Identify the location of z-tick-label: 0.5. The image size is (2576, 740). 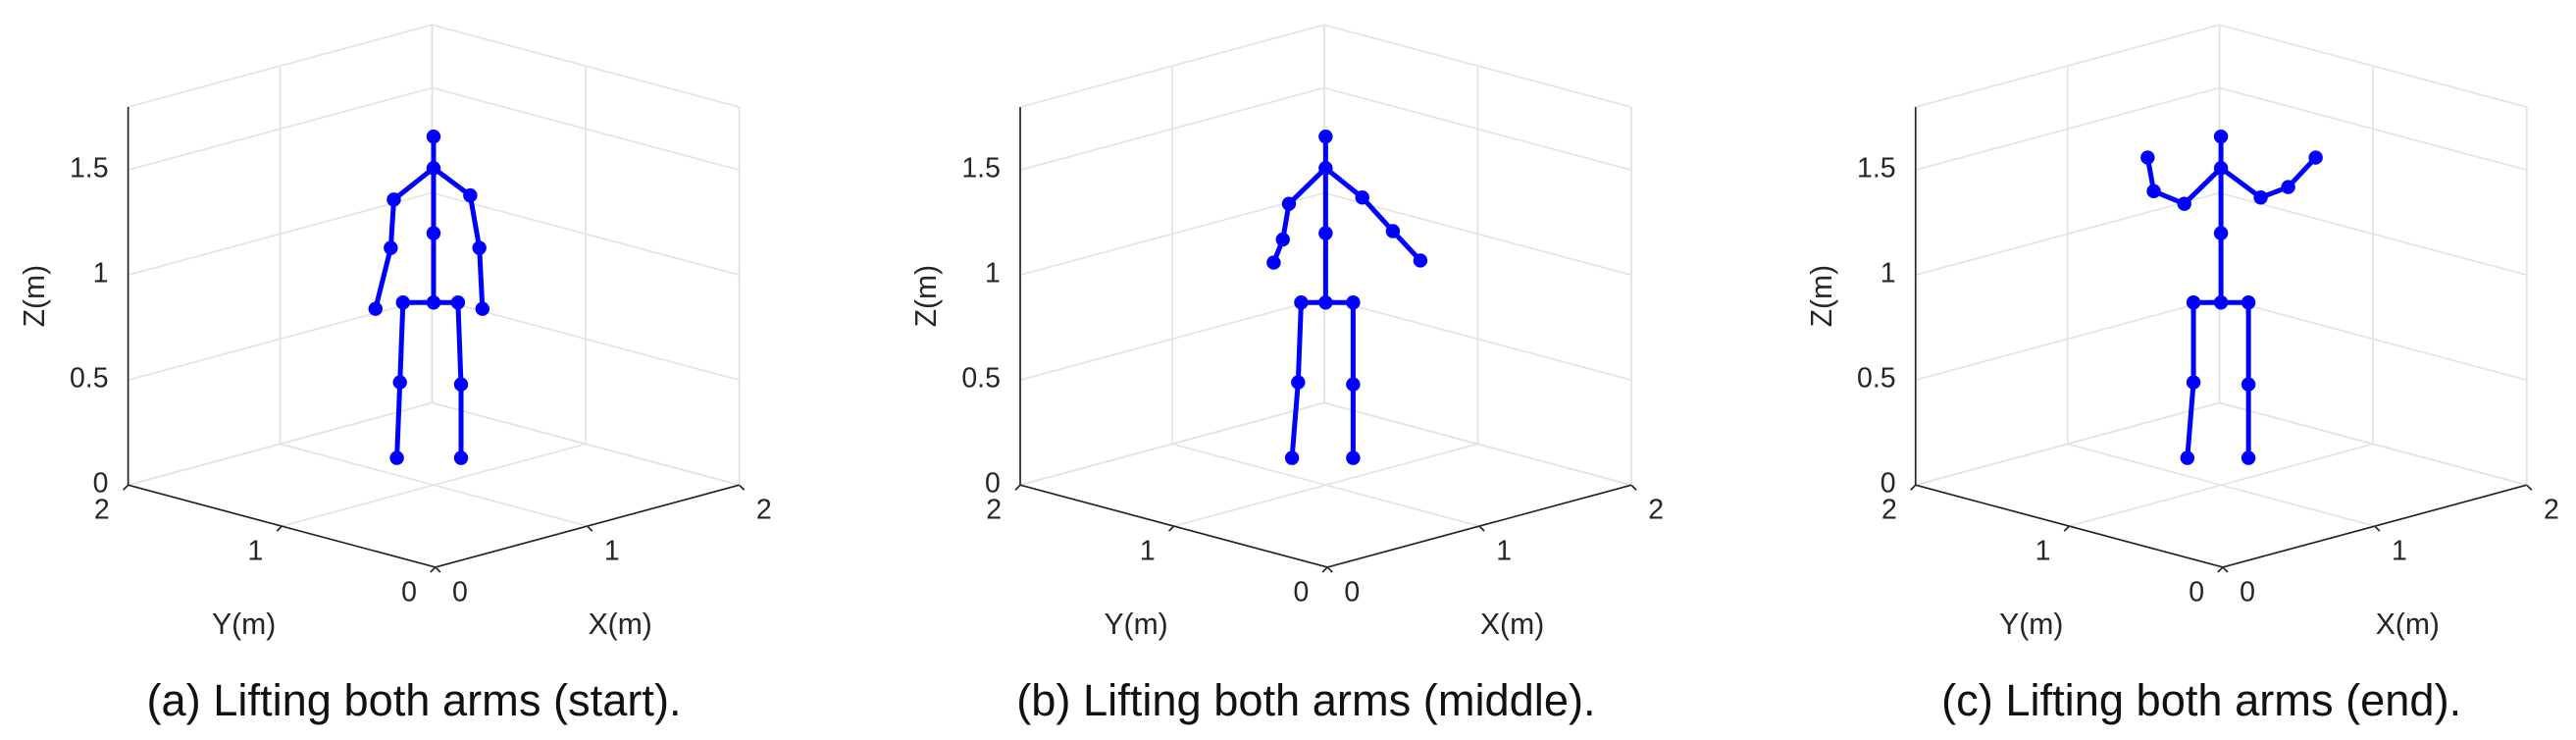
(981, 379).